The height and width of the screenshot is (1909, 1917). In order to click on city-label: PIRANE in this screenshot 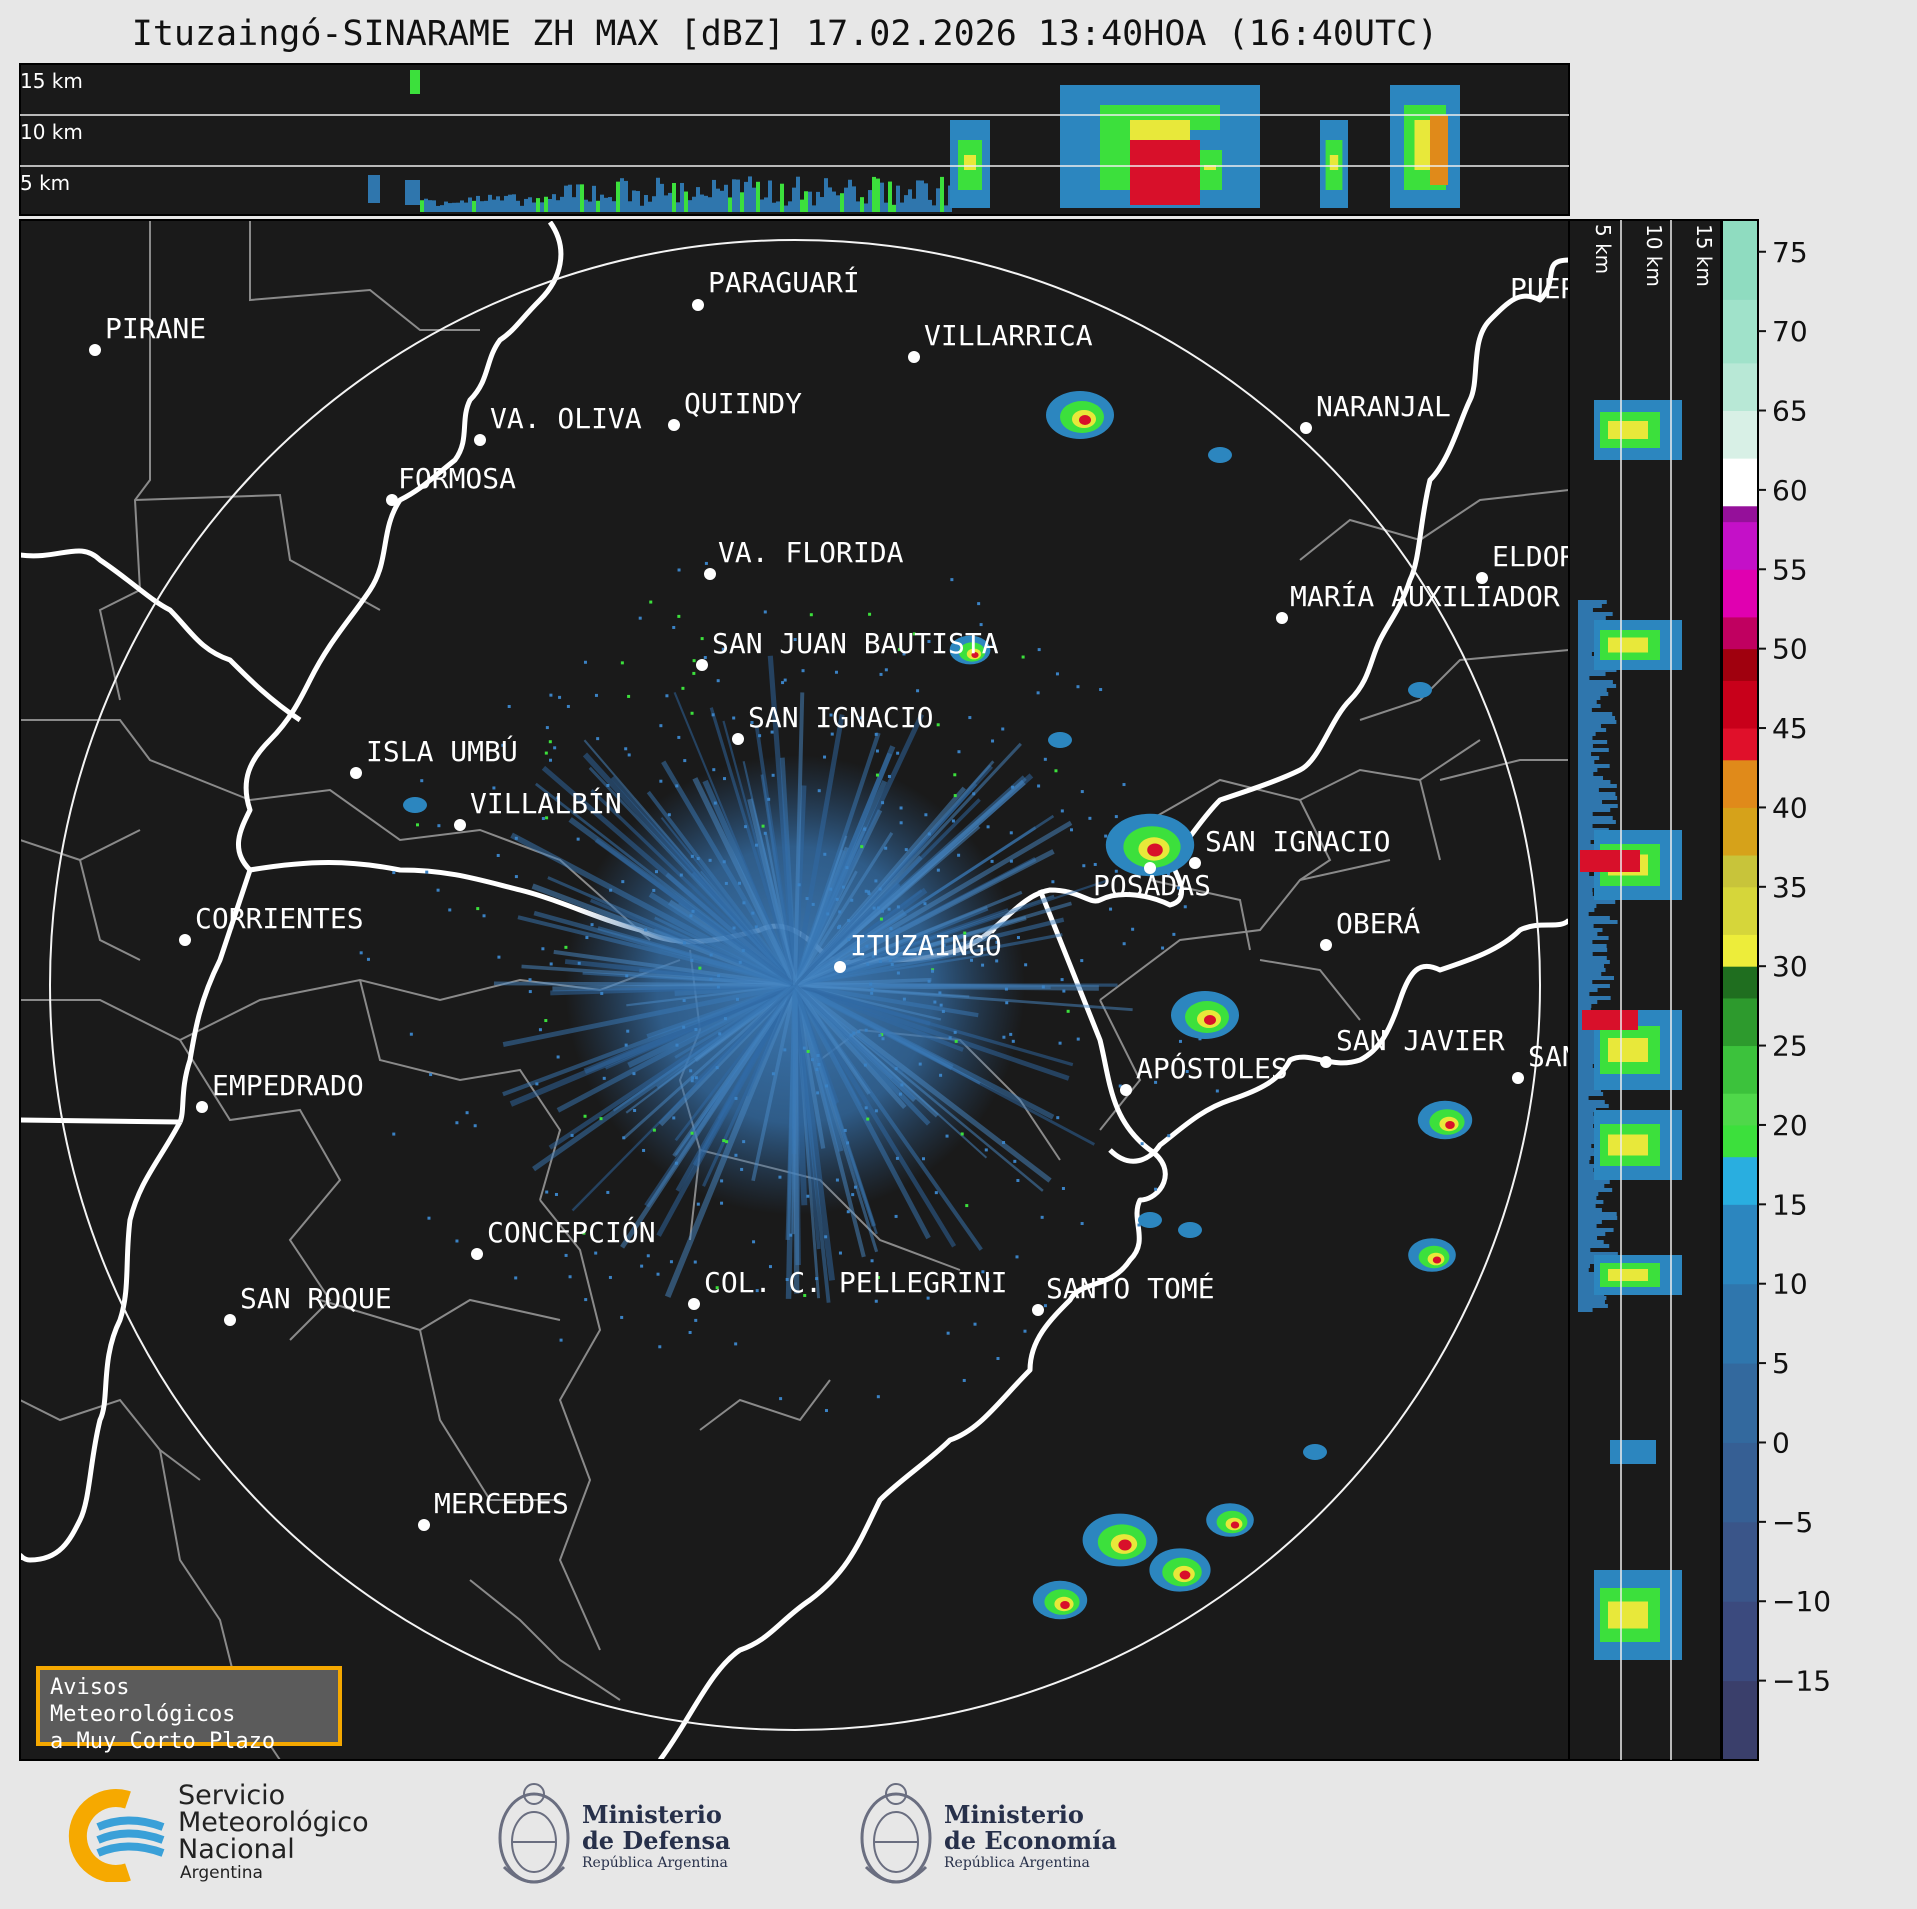, I will do `click(155, 328)`.